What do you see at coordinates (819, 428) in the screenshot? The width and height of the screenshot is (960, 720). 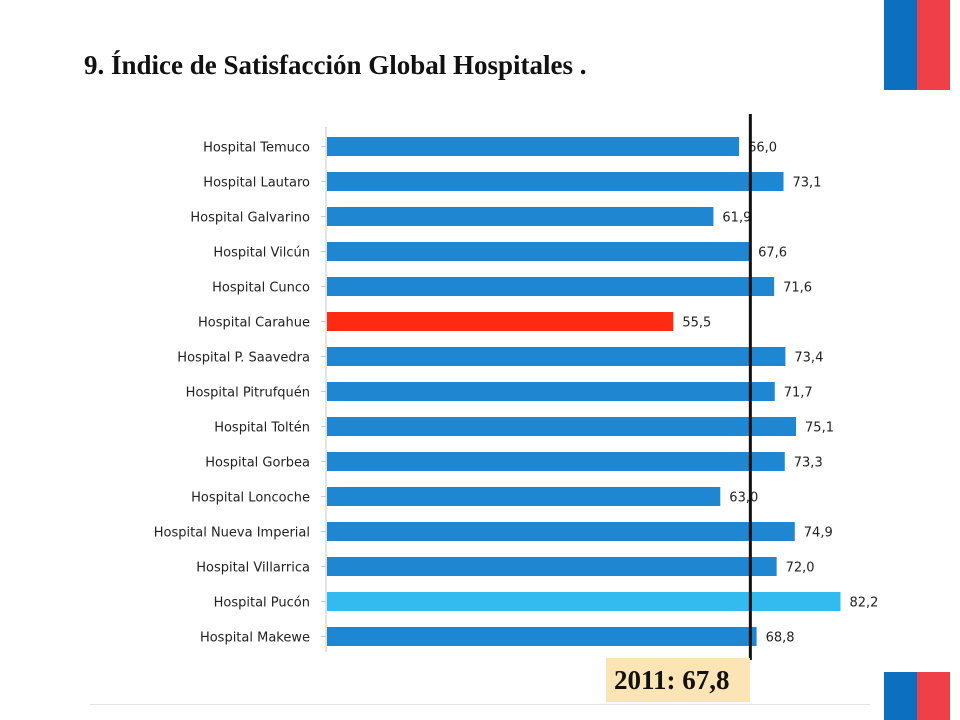 I see `value-label: 75,1` at bounding box center [819, 428].